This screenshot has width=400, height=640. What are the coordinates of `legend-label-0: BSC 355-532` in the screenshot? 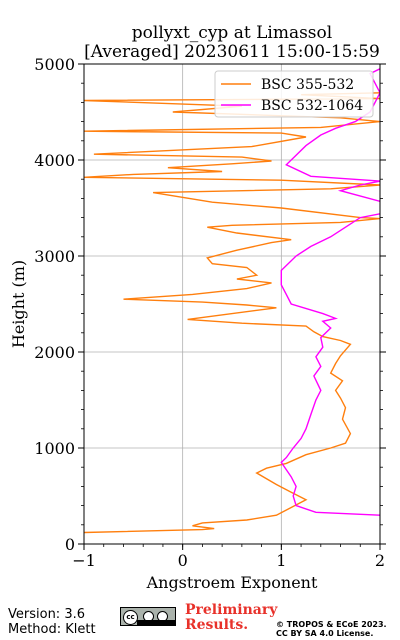 It's located at (307, 85).